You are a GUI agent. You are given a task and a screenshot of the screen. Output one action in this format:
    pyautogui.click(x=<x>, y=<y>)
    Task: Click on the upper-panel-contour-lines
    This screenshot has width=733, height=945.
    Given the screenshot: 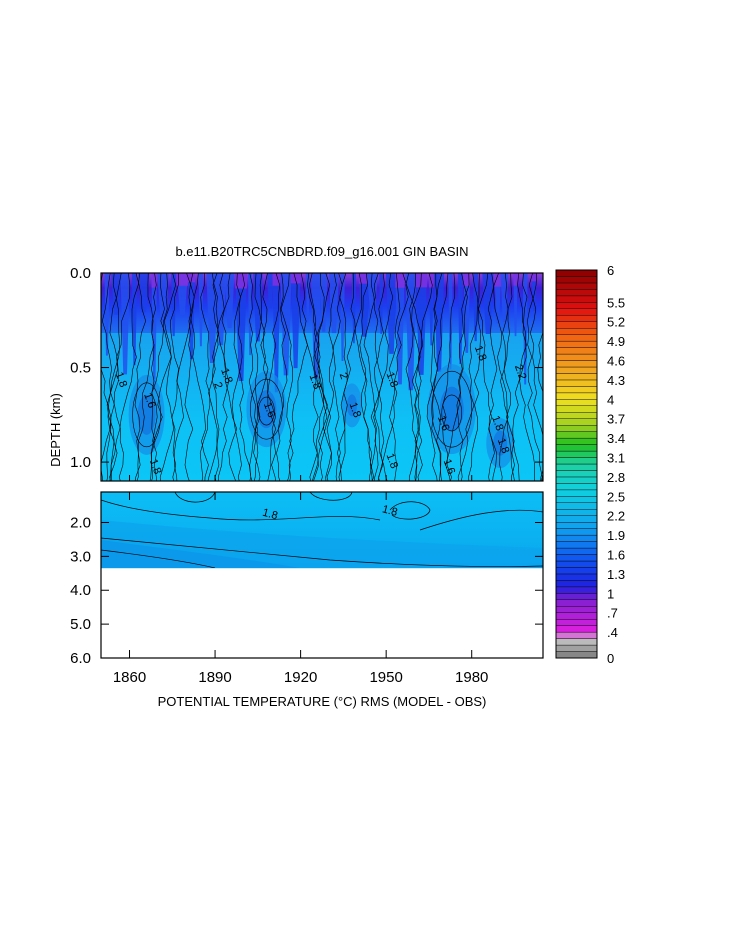 What is the action you would take?
    pyautogui.click(x=322, y=377)
    